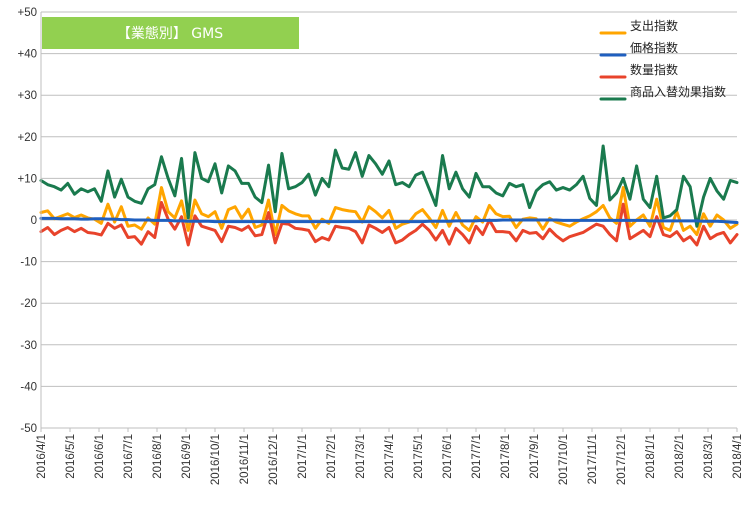  Describe the element at coordinates (390, 456) in the screenshot. I see `x-tick-label: 2017/4/1` at that location.